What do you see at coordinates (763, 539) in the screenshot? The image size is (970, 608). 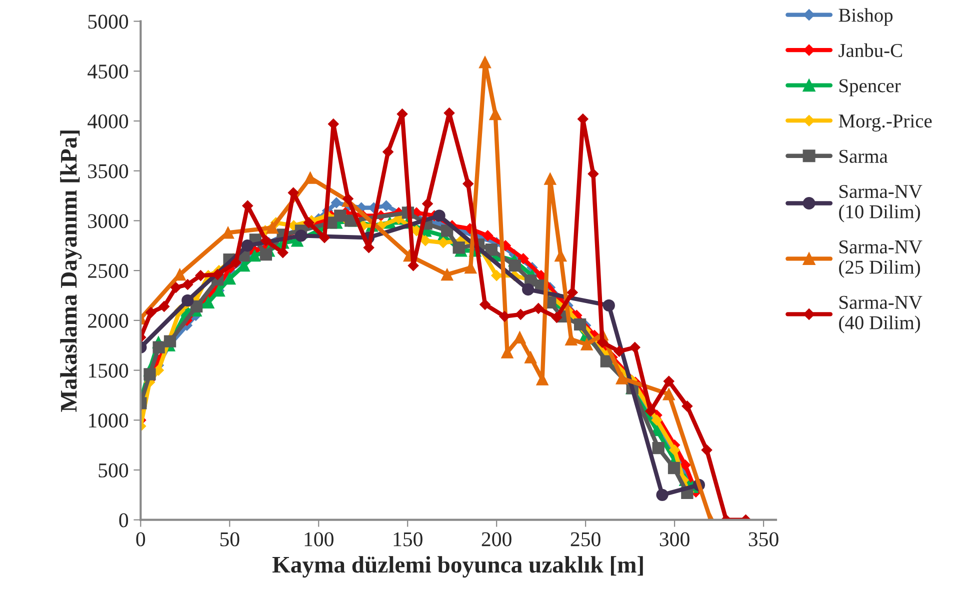 I see `x-tick-label: 350` at bounding box center [763, 539].